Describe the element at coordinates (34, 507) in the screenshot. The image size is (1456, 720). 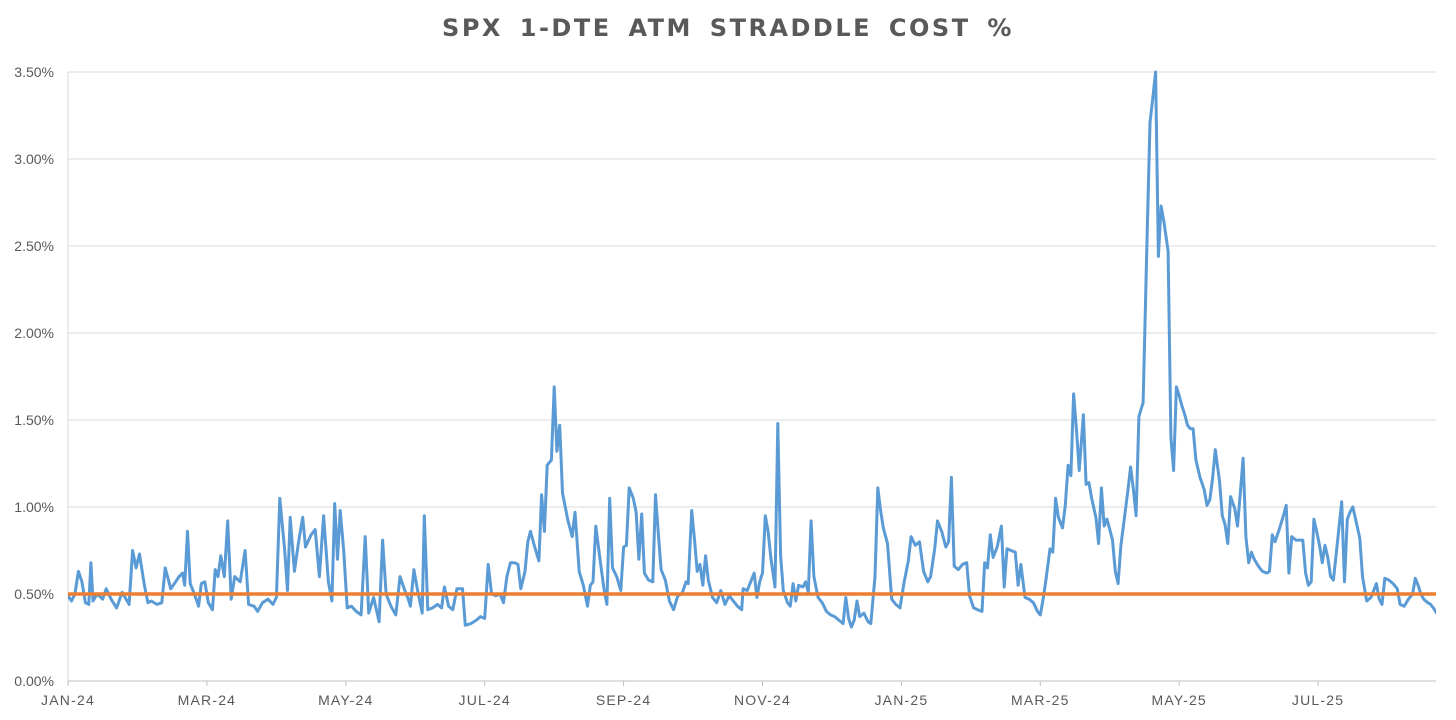
I see `y-tick-label: 1.00%` at that location.